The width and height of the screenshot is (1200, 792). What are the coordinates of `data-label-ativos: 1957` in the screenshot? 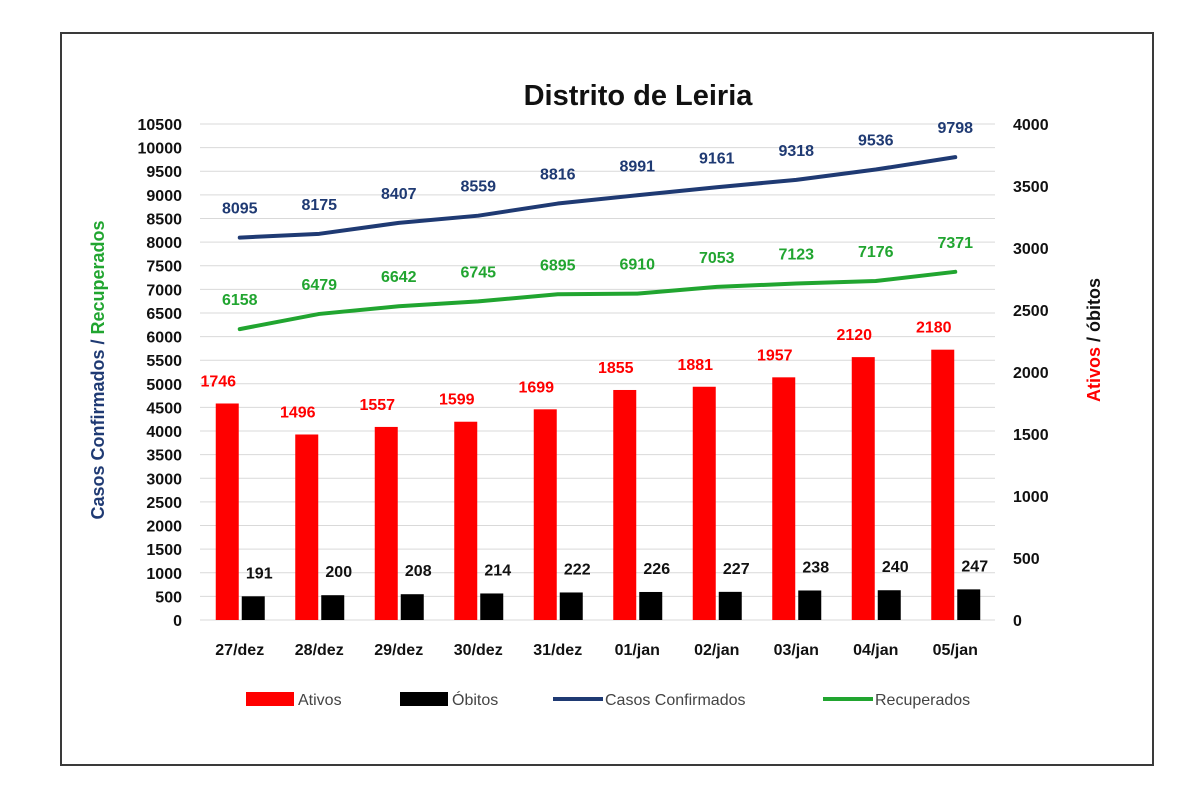 It's located at (775, 355).